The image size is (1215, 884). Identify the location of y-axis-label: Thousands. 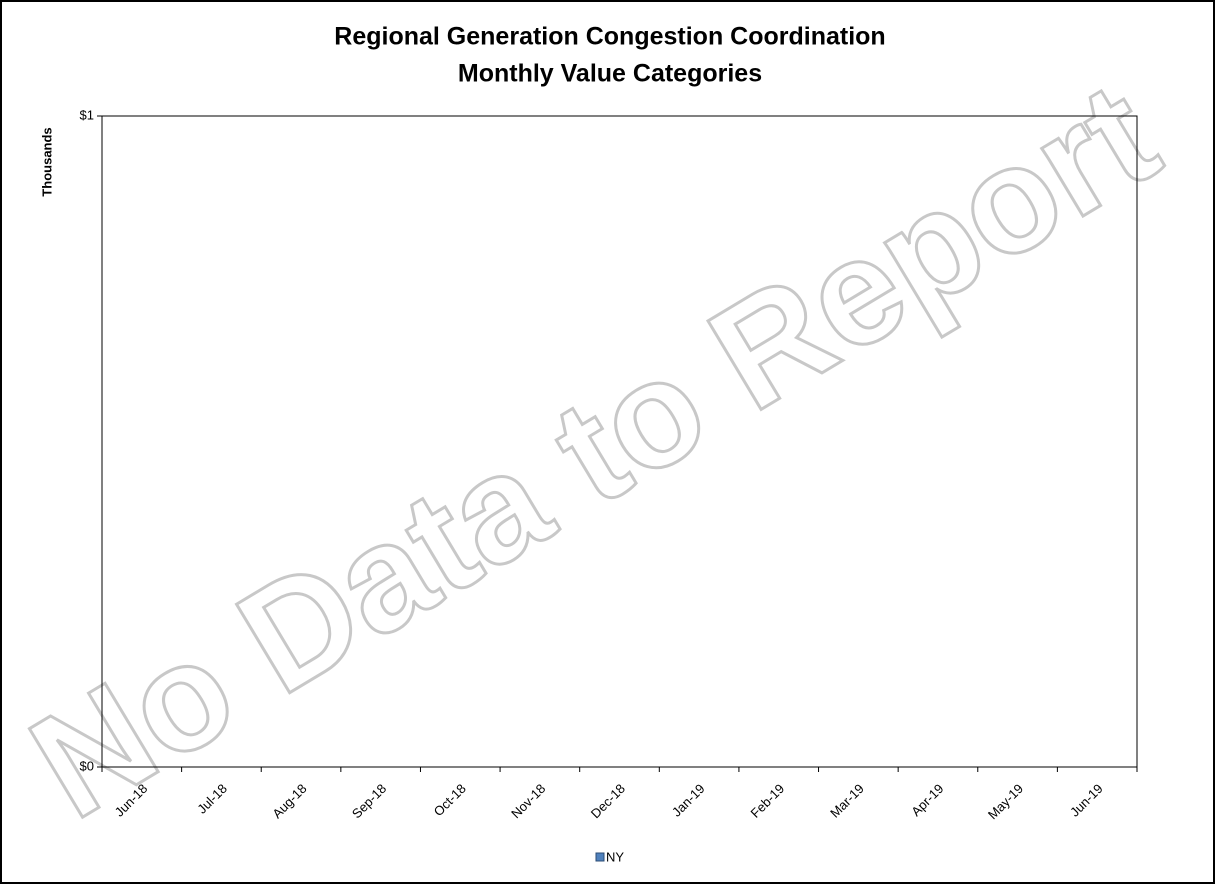
(46, 161).